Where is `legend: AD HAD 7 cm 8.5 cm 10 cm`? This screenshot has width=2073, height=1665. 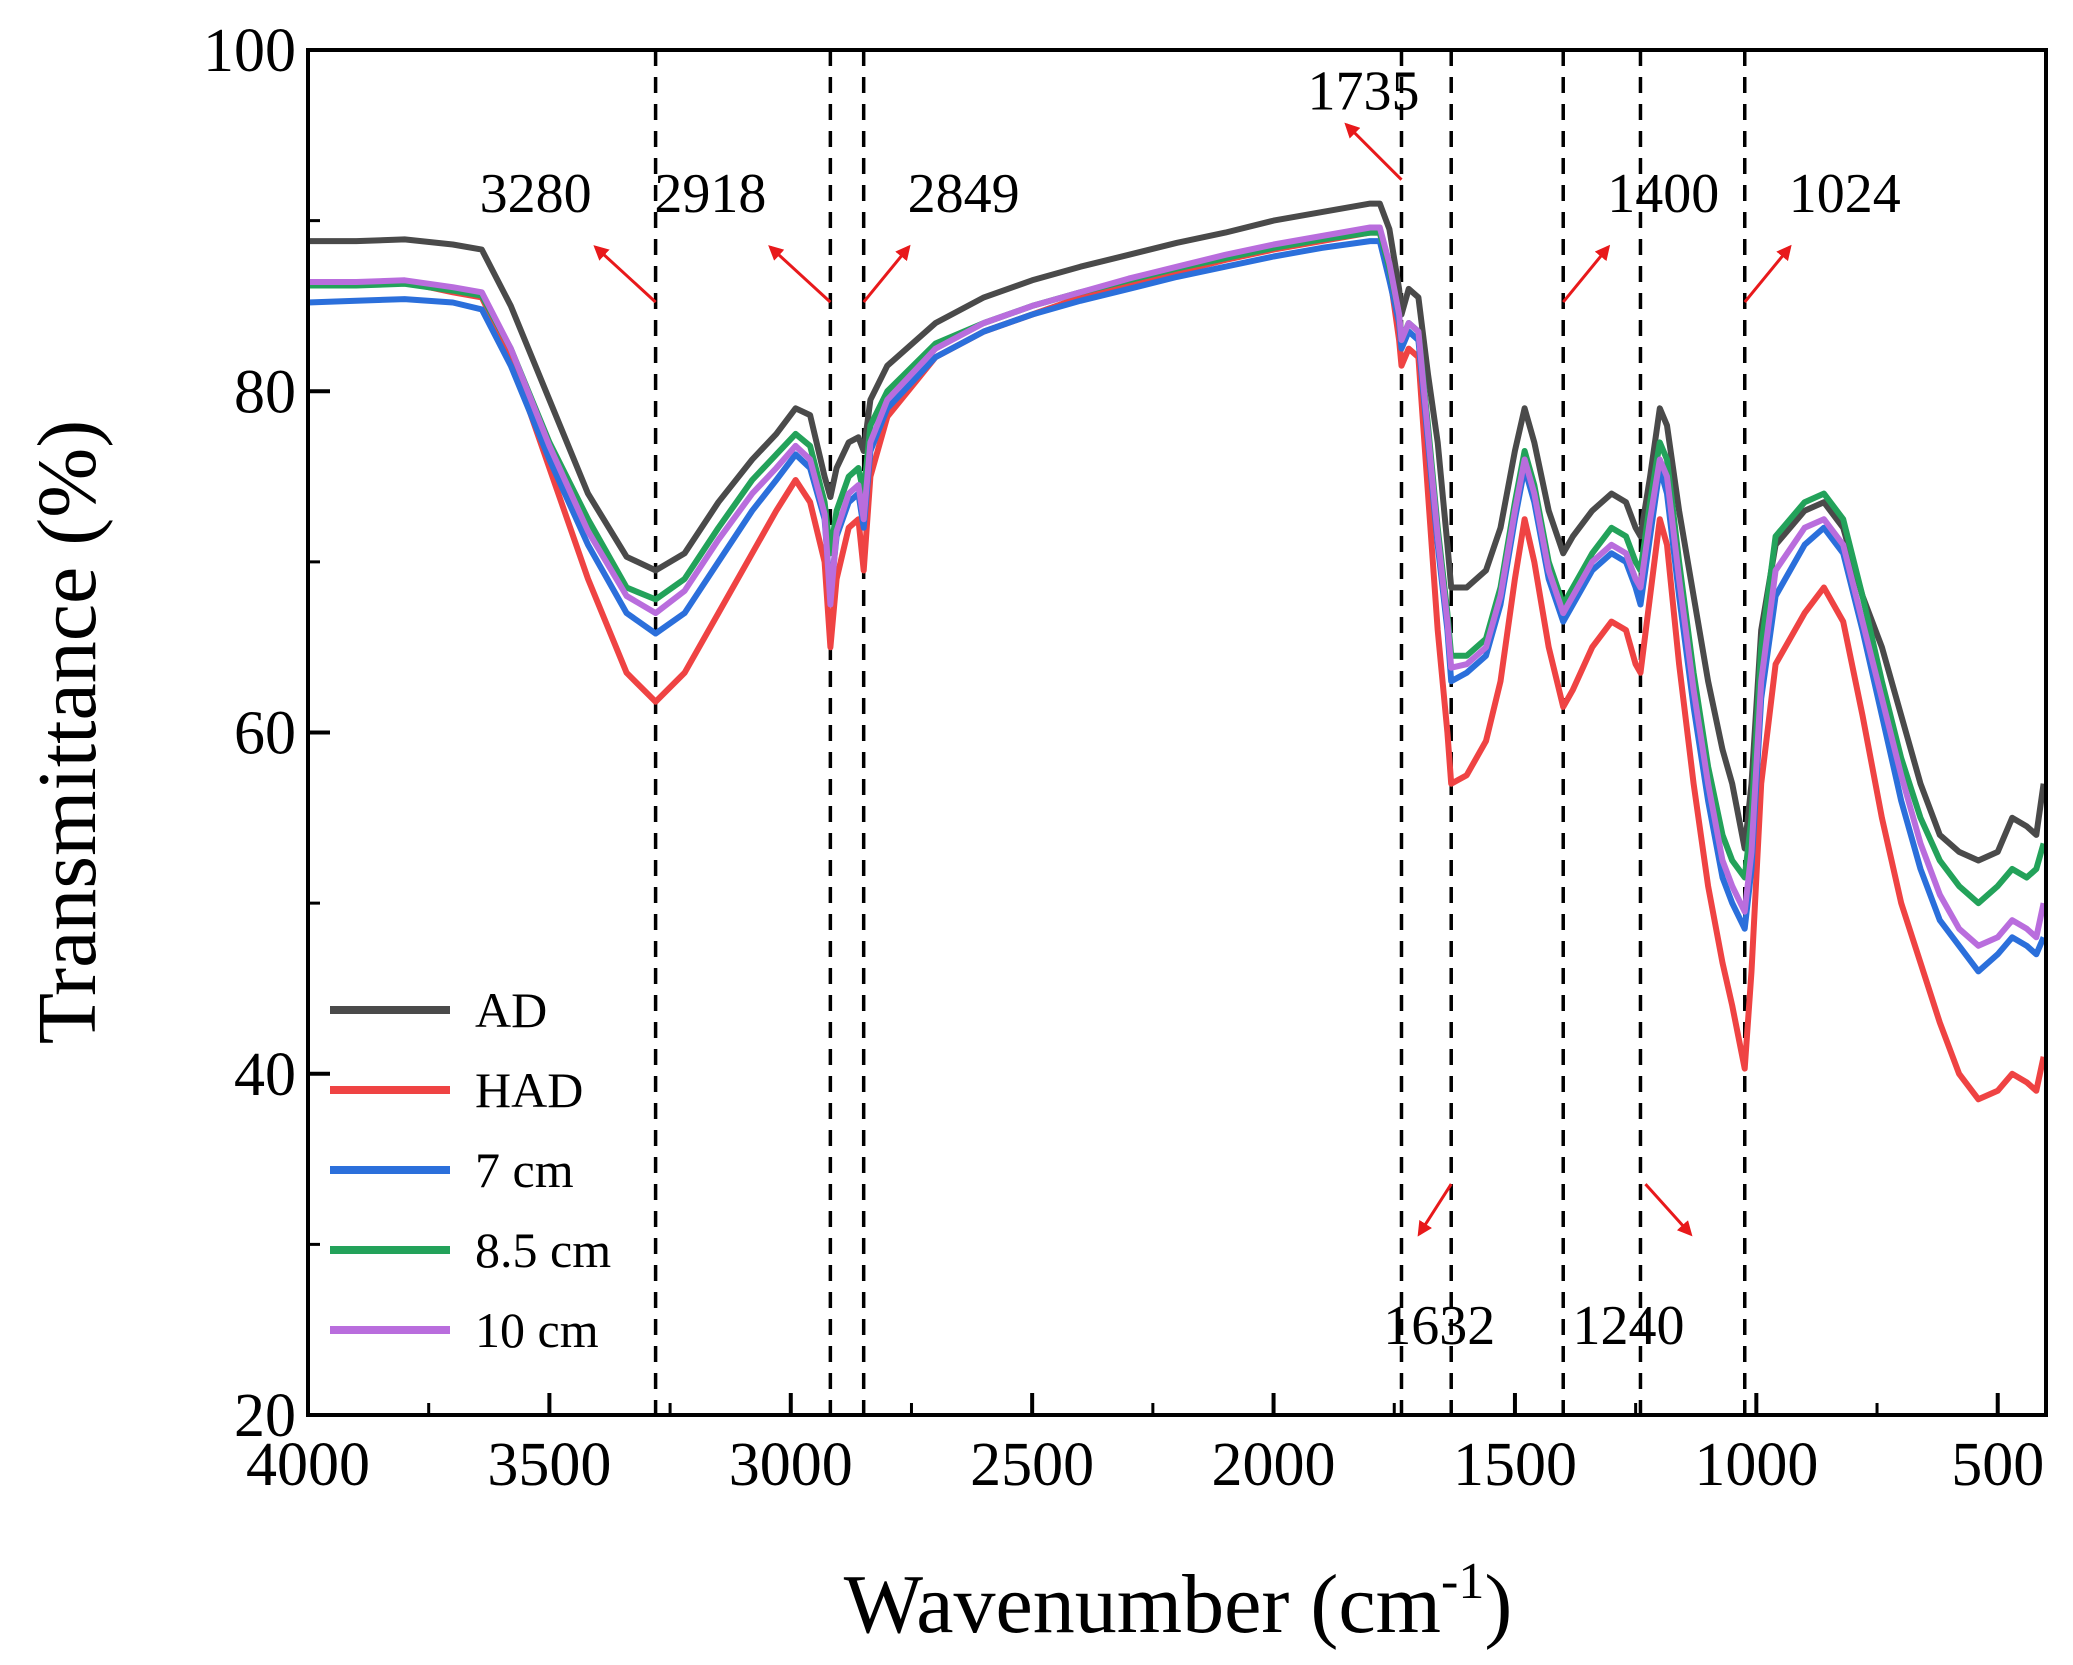 legend: AD HAD 7 cm 8.5 cm 10 cm is located at coordinates (470, 1170).